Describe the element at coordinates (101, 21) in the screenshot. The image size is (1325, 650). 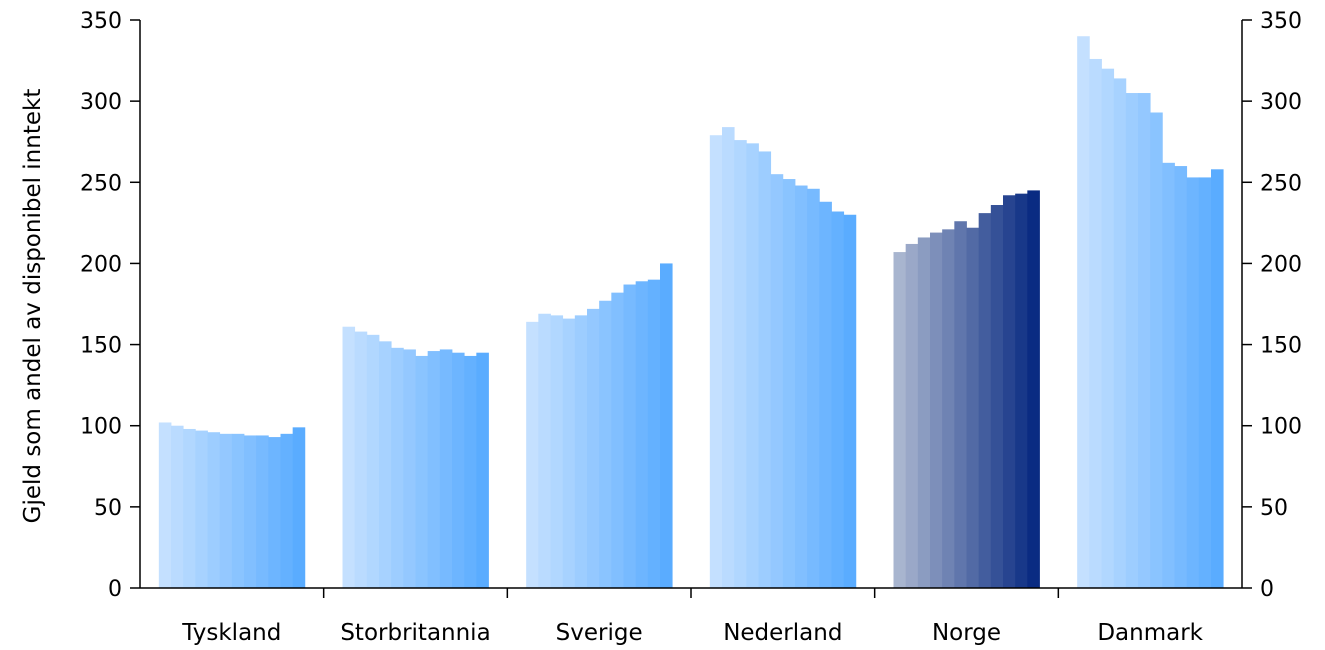
I see `y-tick-label-left-350: 350` at that location.